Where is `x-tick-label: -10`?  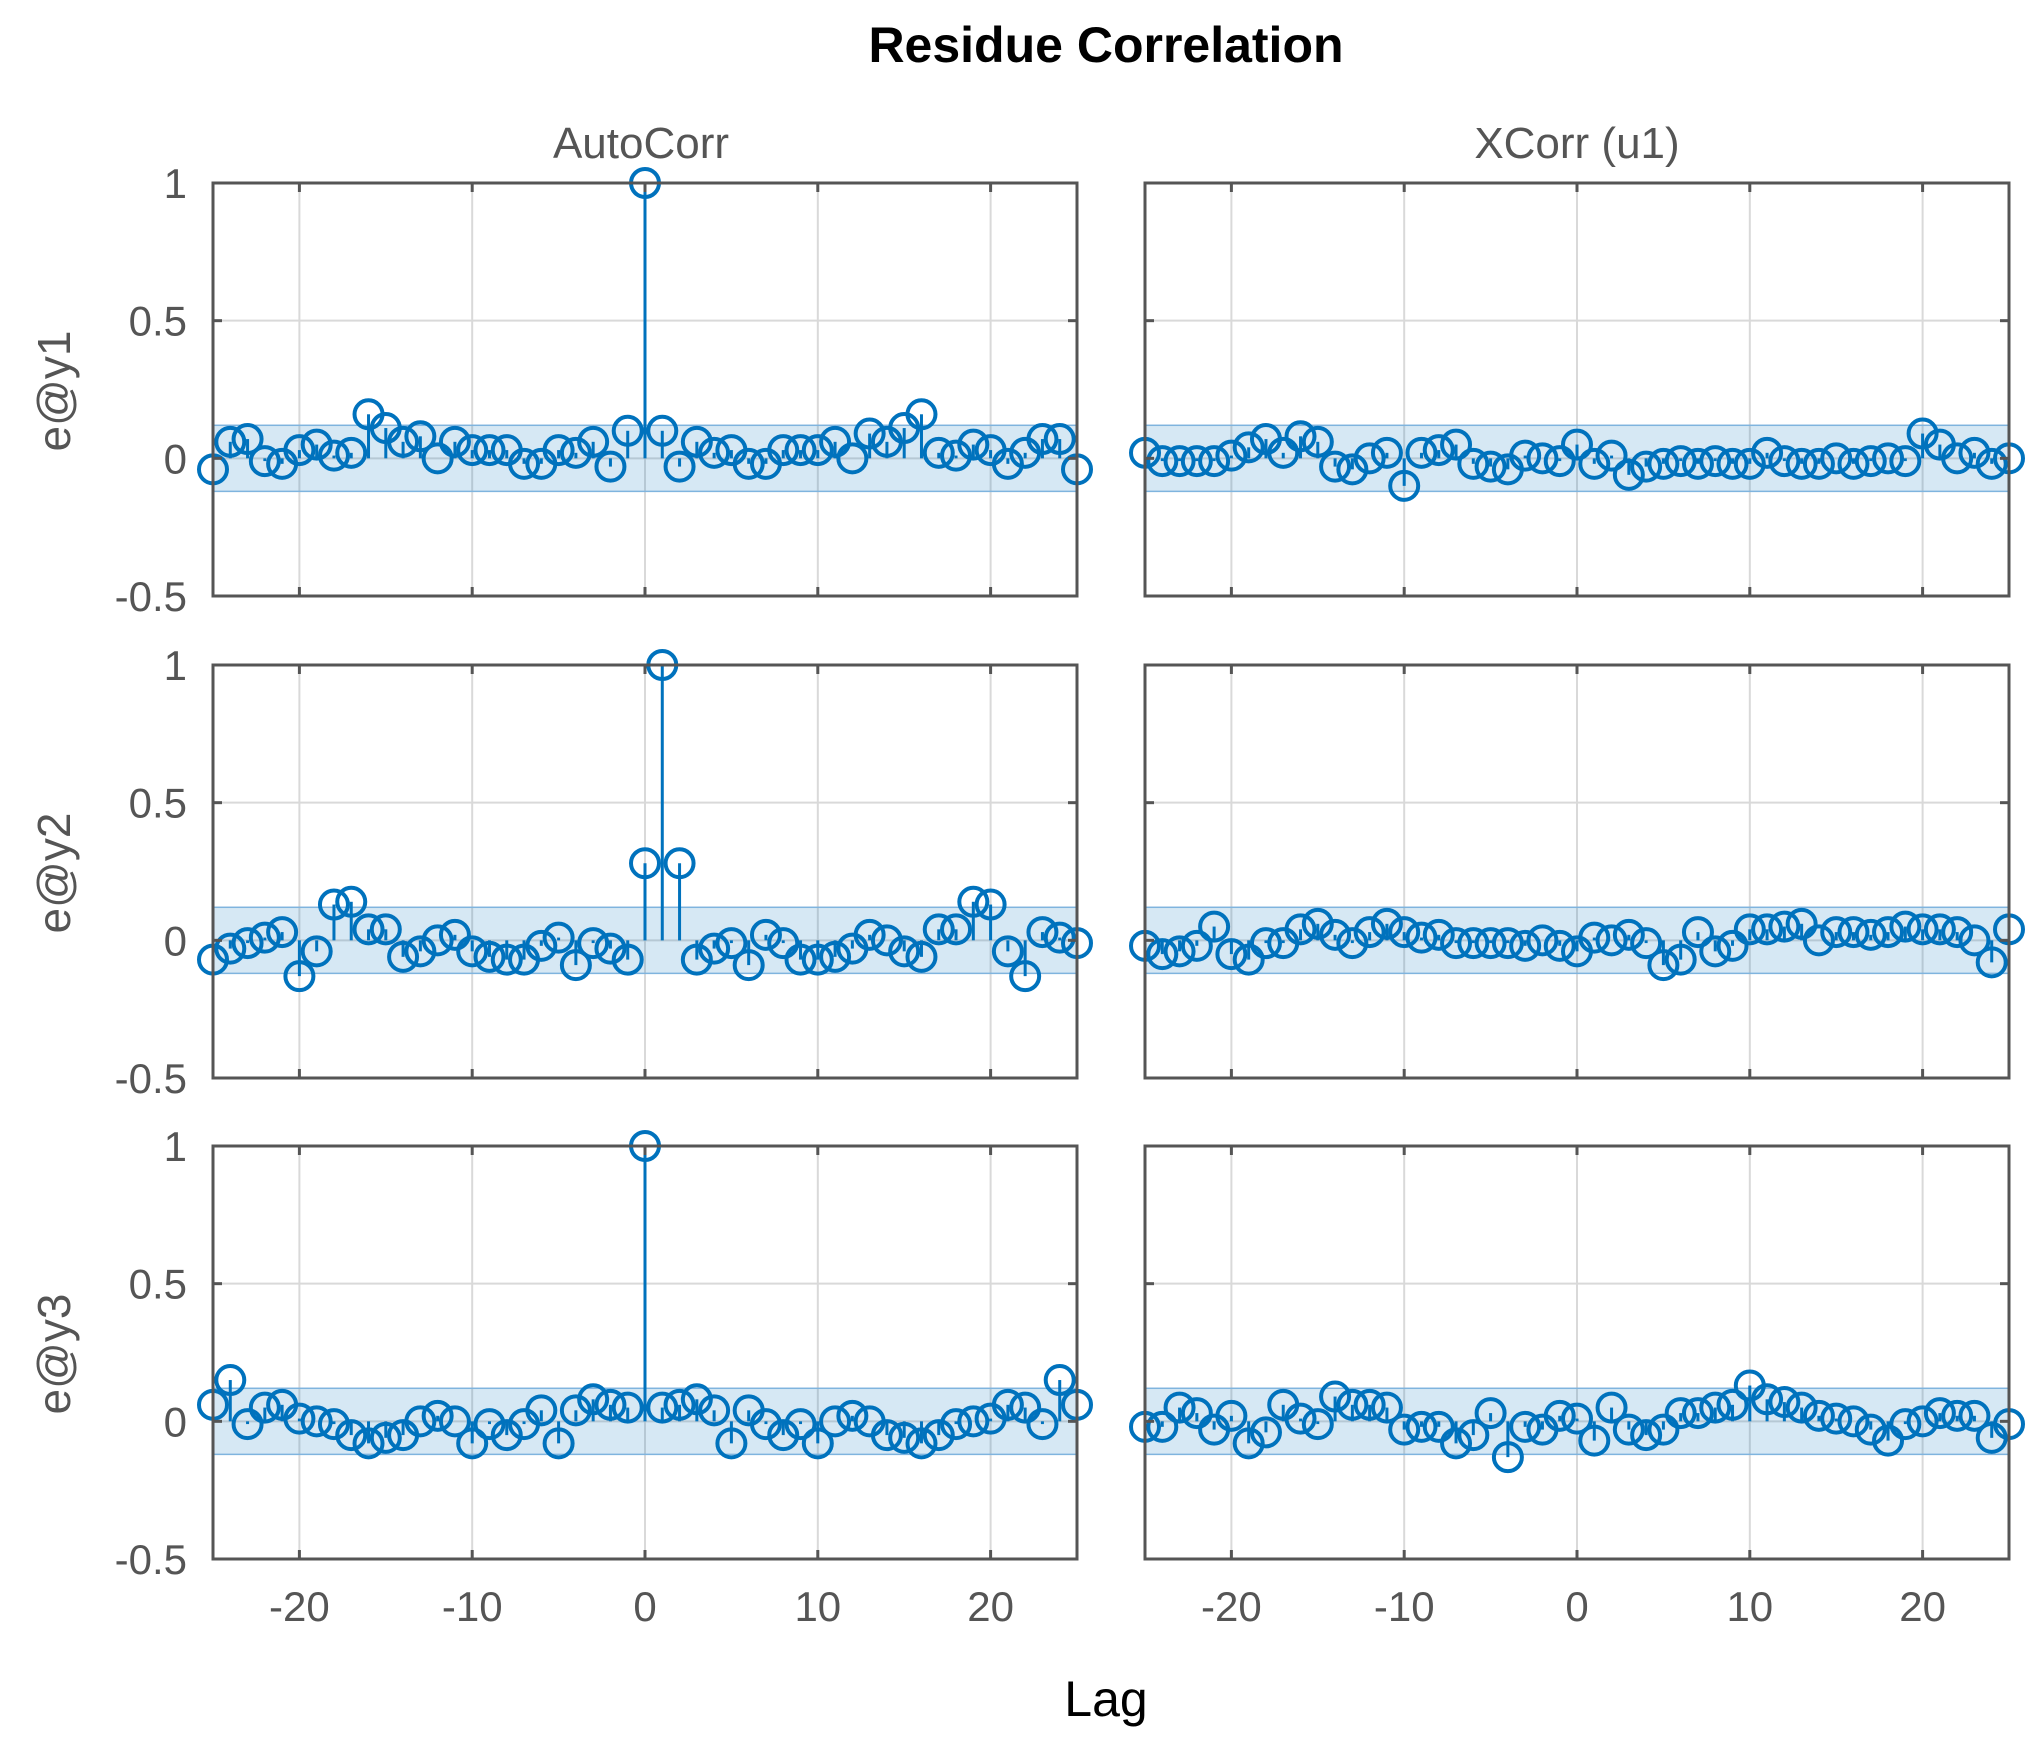 x-tick-label: -10 is located at coordinates (1404, 1606).